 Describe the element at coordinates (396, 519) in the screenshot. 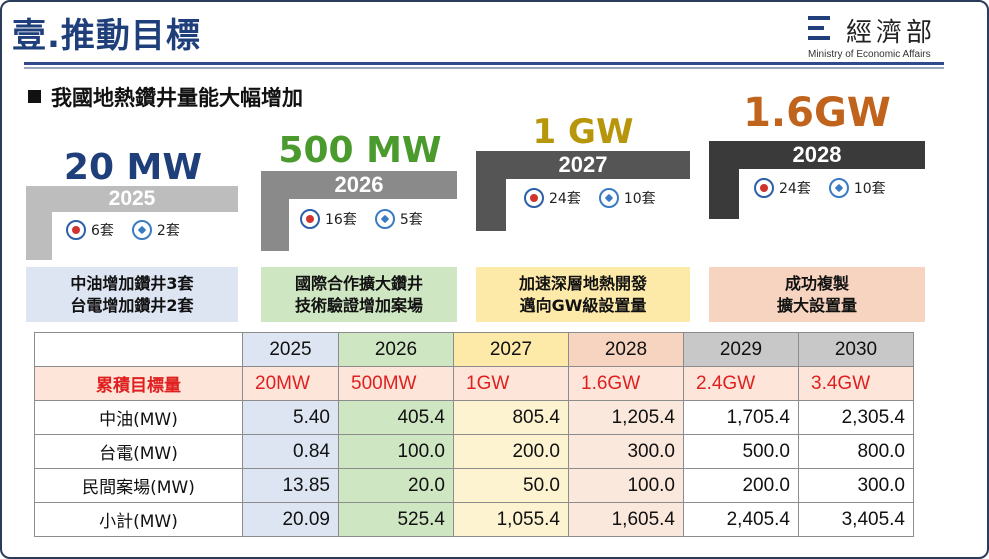

I see `table-cell: 525.4` at that location.